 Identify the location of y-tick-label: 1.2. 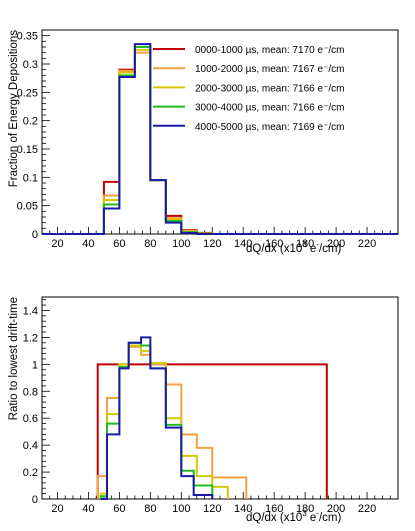
(30, 338).